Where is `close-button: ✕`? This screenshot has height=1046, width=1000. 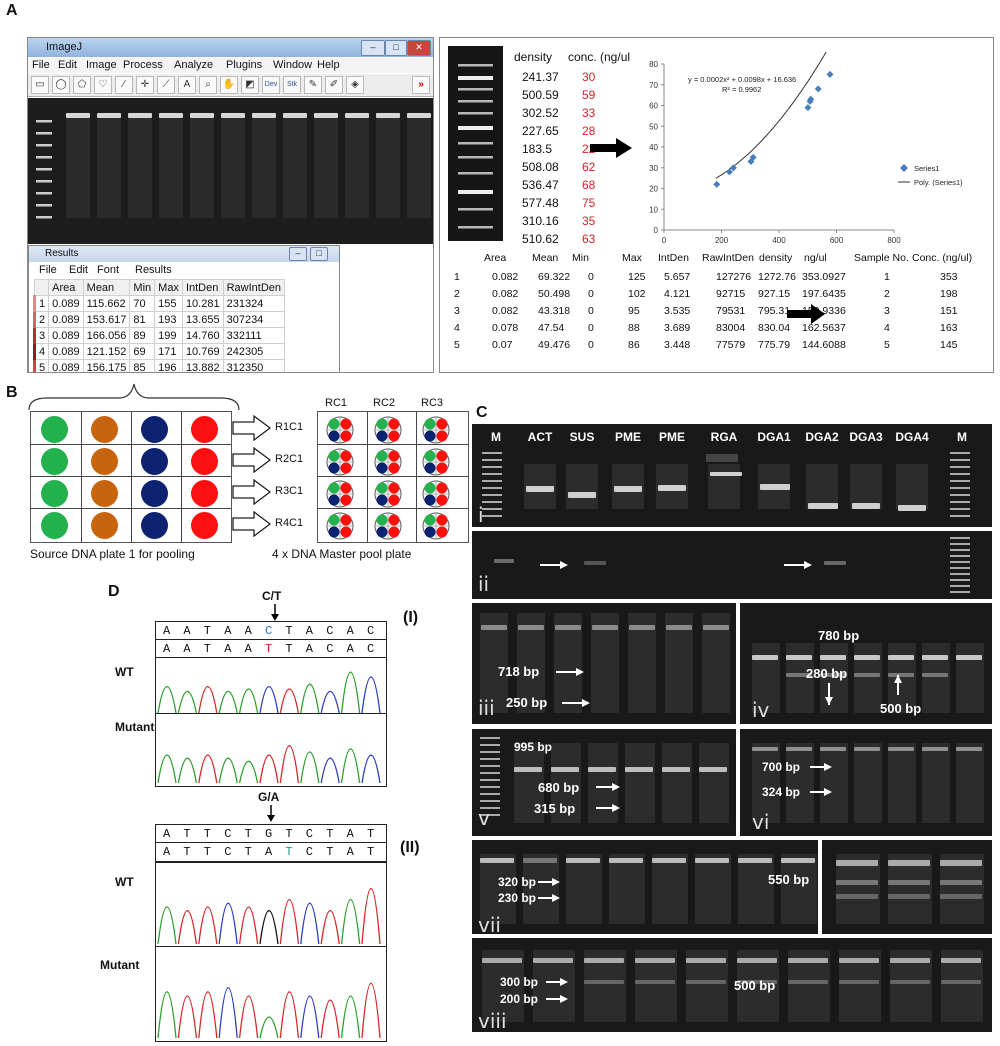 close-button: ✕ is located at coordinates (419, 48).